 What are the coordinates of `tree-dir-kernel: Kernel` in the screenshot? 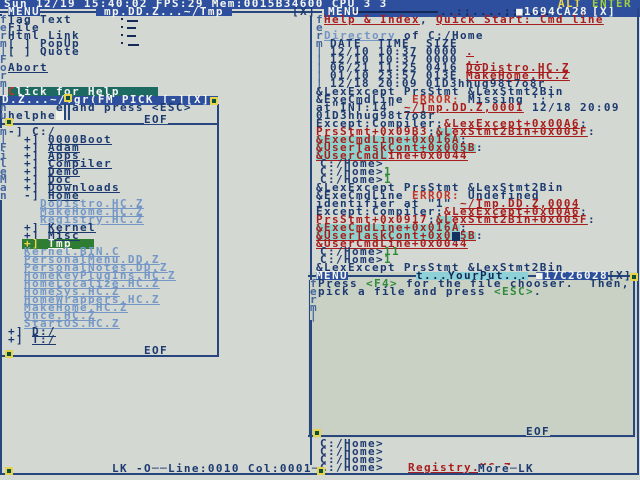 It's located at (72, 227).